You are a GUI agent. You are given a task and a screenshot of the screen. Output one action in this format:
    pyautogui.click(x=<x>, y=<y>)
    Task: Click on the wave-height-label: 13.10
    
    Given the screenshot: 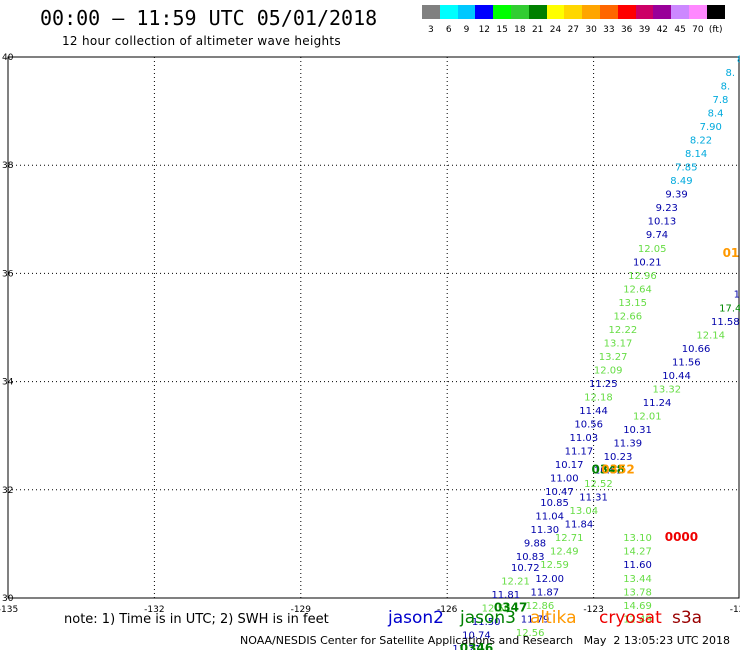 What is the action you would take?
    pyautogui.click(x=637, y=538)
    